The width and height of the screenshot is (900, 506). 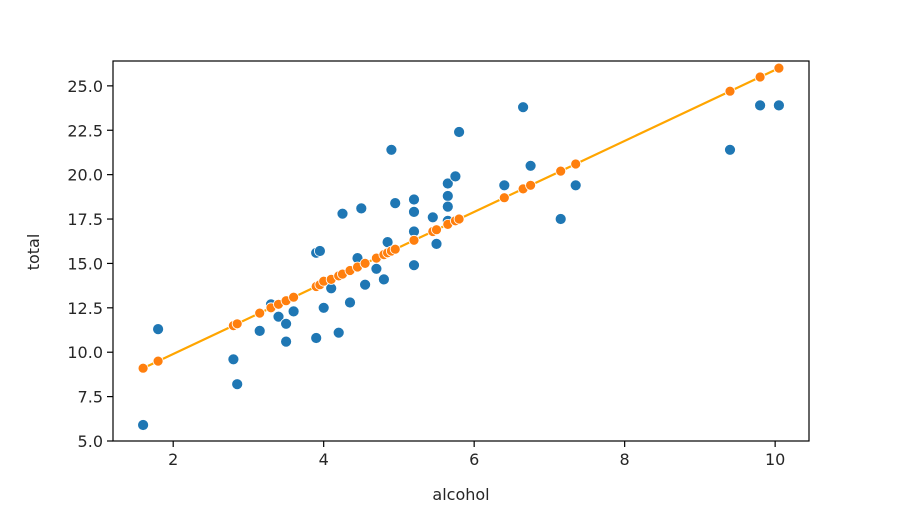 What do you see at coordinates (460, 494) in the screenshot?
I see `x-axis-label: alcohol` at bounding box center [460, 494].